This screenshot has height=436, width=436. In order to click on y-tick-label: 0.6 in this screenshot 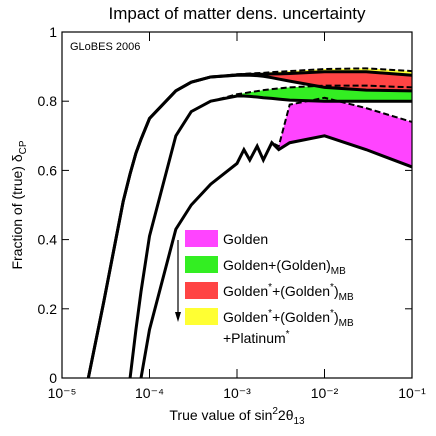, I will do `click(48, 170)`.